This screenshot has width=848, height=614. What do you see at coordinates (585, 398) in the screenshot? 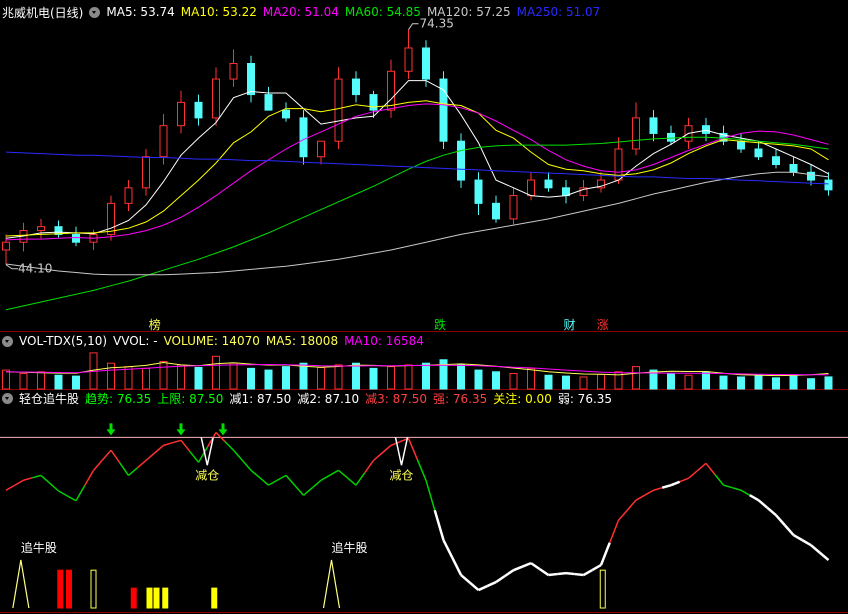
I see `legend-item: 弱: 76.35` at bounding box center [585, 398].